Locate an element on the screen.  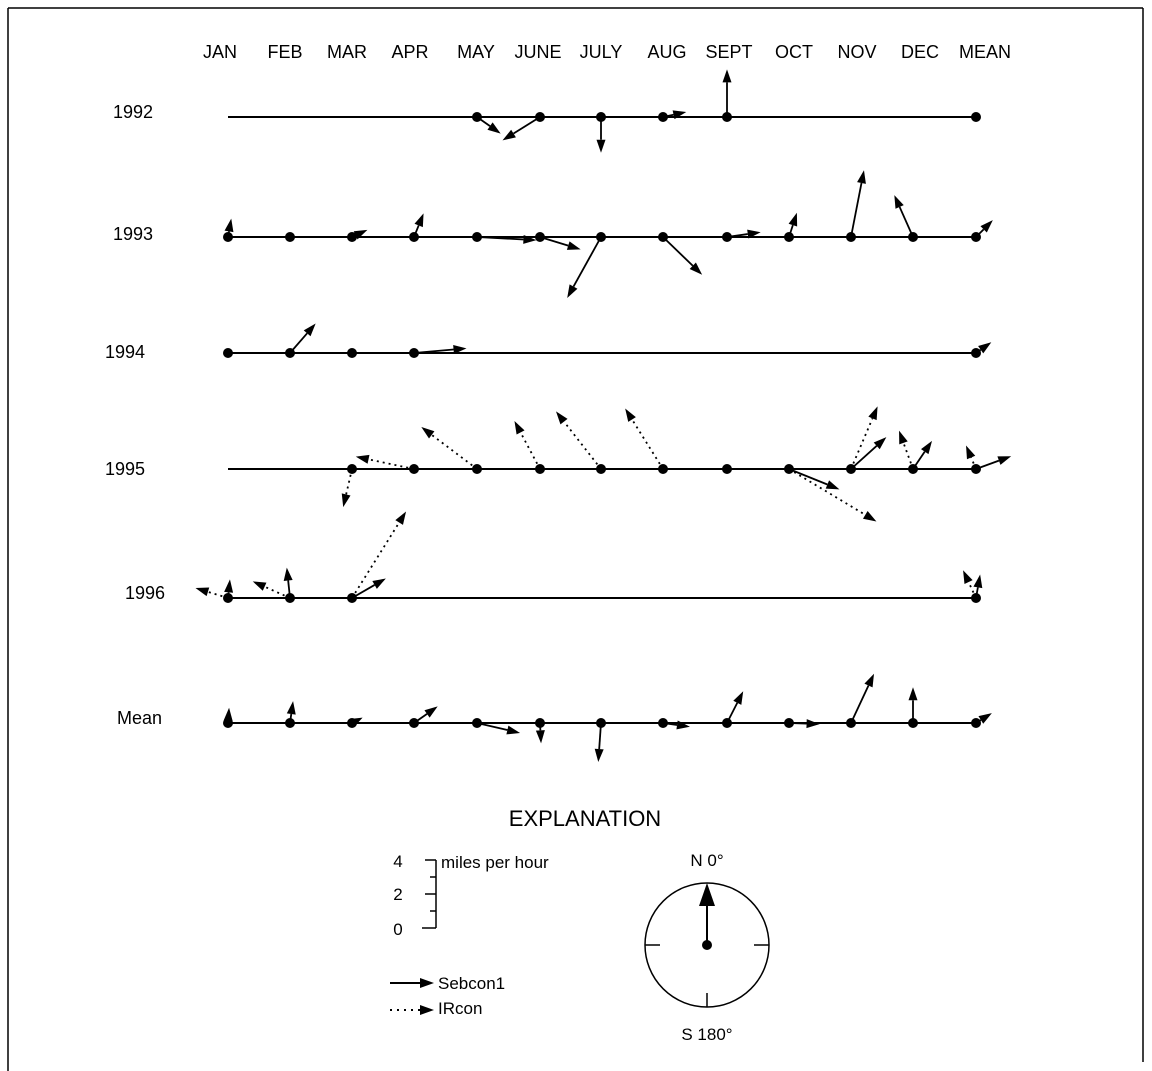
vector-1996-mar-ircon-head is located at coordinates (401, 518).